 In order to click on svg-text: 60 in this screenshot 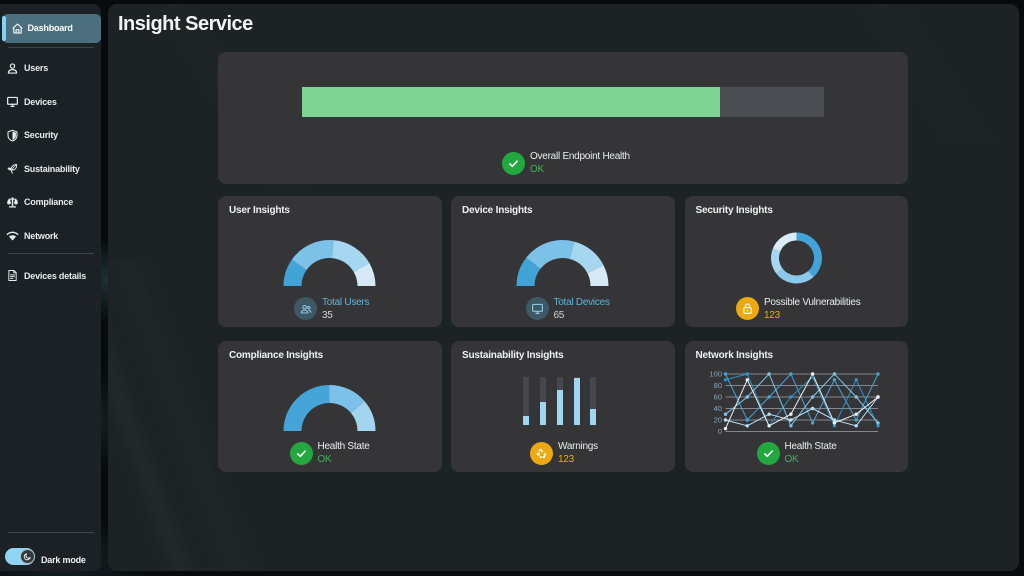, I will do `click(717, 396)`.